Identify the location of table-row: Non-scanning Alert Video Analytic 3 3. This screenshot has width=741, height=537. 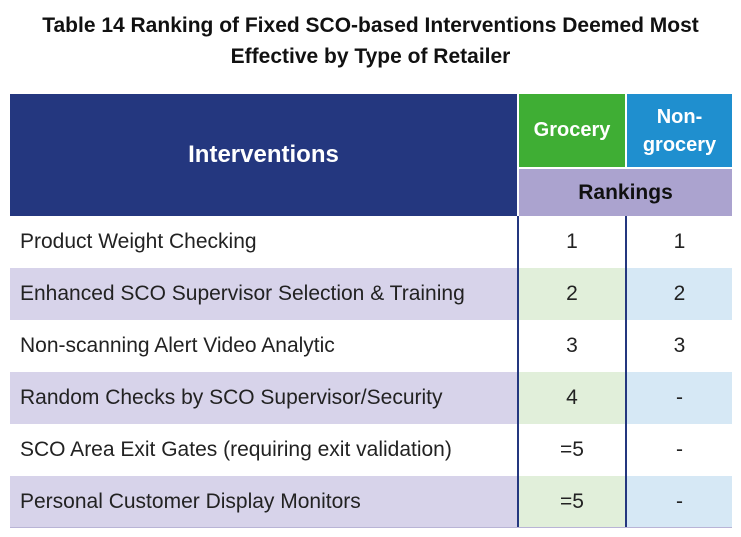
(371, 346).